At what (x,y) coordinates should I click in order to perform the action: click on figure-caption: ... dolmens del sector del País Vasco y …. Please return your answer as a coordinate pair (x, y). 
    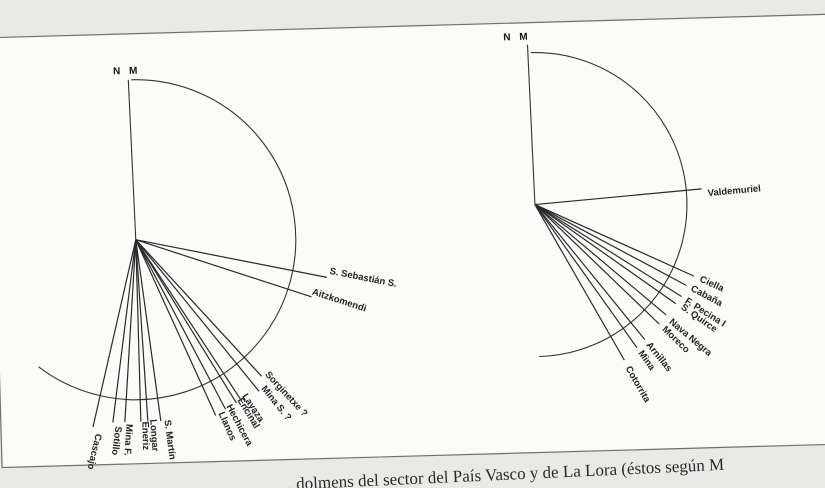
    Looking at the image, I should click on (502, 471).